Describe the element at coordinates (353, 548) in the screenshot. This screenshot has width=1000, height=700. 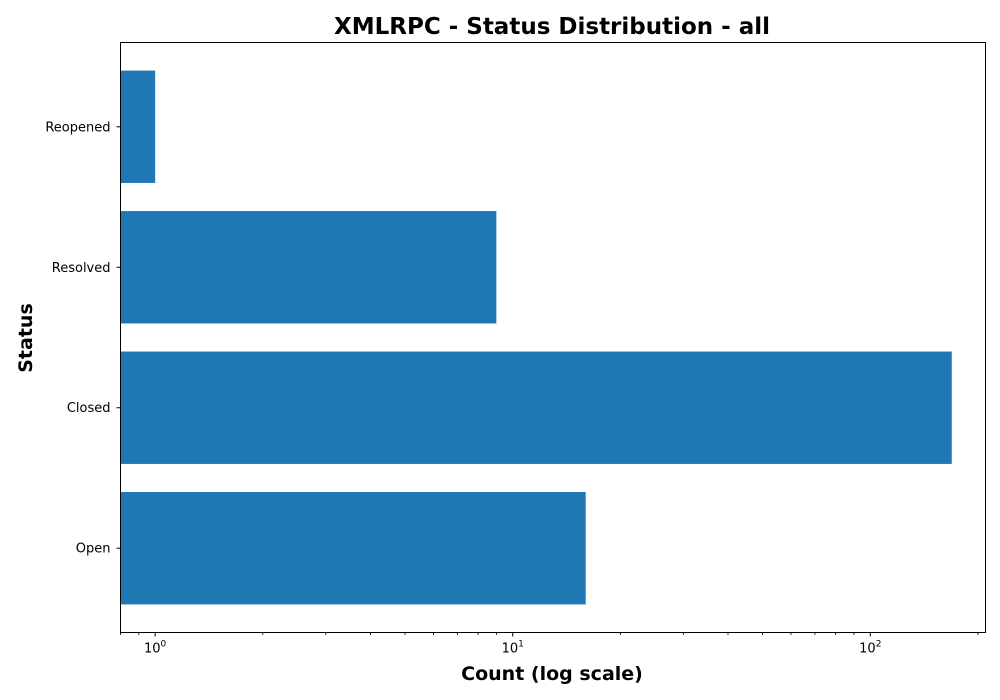
I see `bar-open` at that location.